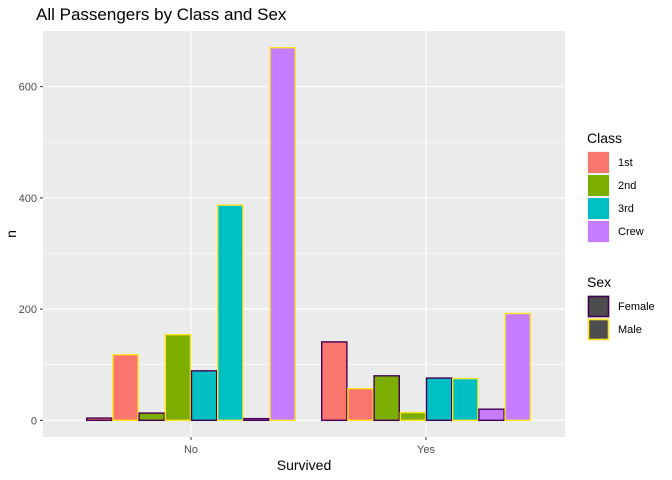 The height and width of the screenshot is (480, 672). I want to click on x-tick-label: No, so click(191, 450).